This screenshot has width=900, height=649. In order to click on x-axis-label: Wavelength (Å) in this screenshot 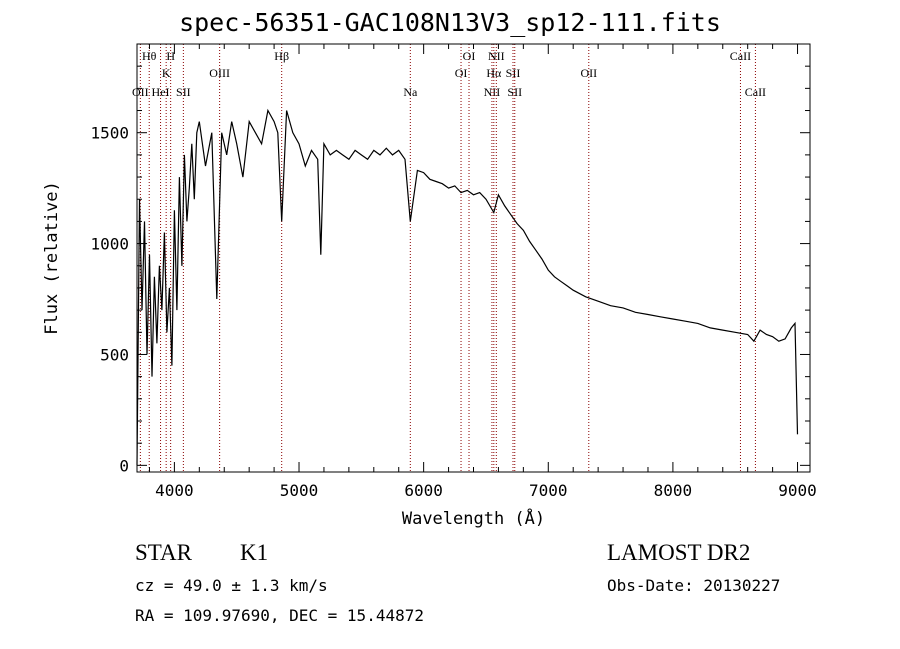, I will do `click(473, 518)`.